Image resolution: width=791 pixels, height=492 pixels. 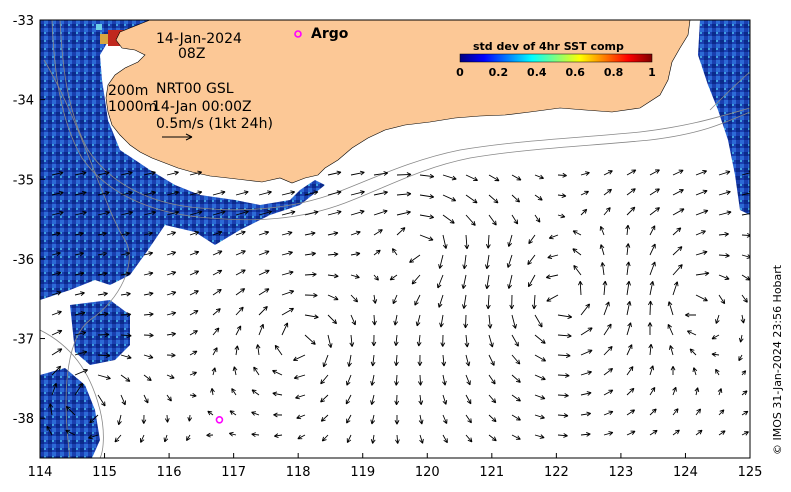 What do you see at coordinates (132, 107) in the screenshot?
I see `depth-1000-label: 1000m` at bounding box center [132, 107].